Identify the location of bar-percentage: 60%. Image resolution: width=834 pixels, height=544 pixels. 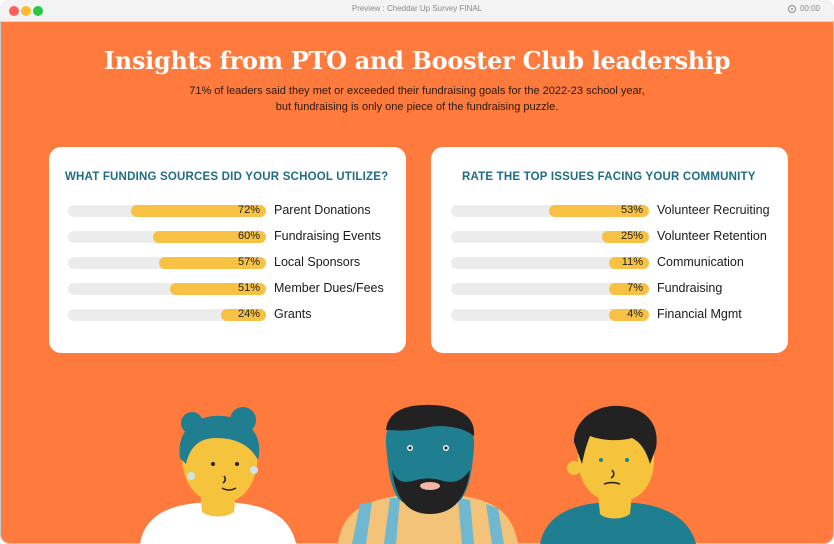
(248, 236).